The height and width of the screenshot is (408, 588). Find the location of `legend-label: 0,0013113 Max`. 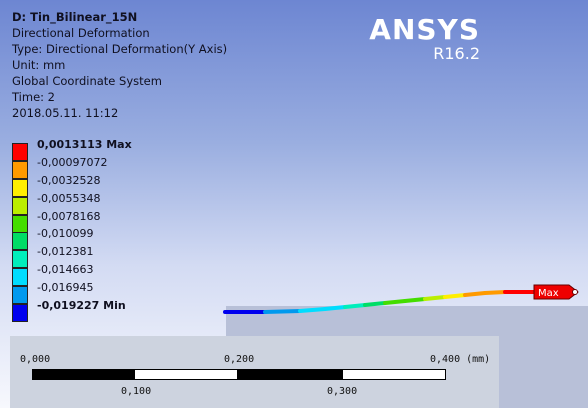

legend-label: 0,0013113 Max is located at coordinates (84, 144).